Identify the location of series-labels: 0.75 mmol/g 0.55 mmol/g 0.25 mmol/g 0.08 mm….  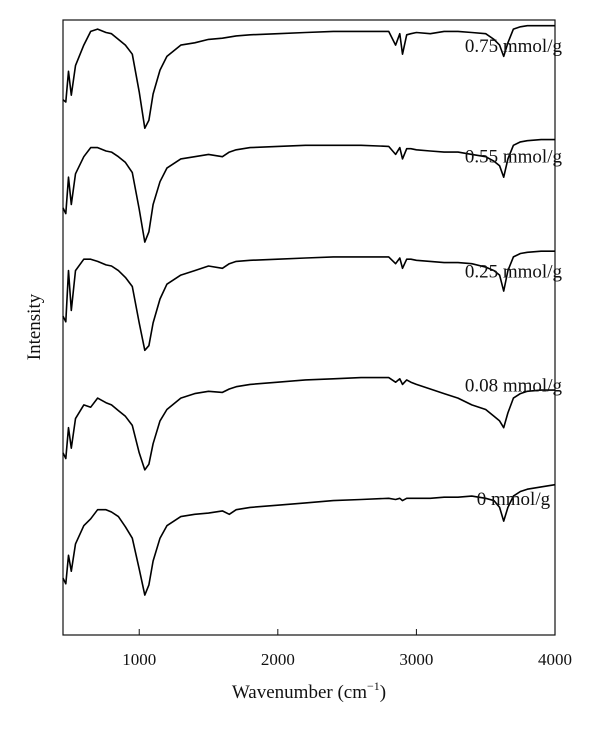
(514, 273).